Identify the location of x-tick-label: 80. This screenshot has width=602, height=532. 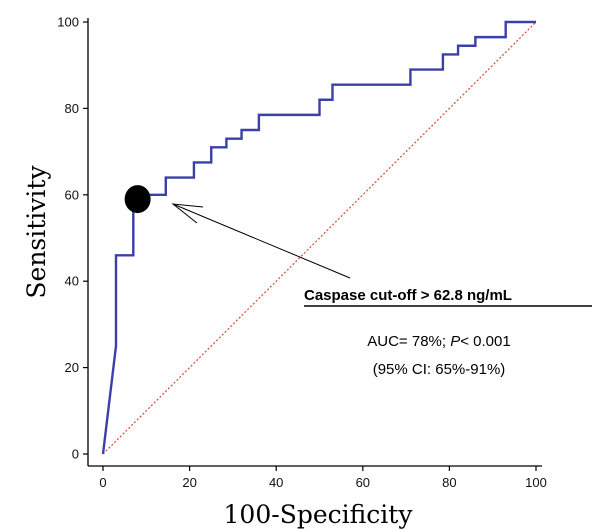
(449, 482).